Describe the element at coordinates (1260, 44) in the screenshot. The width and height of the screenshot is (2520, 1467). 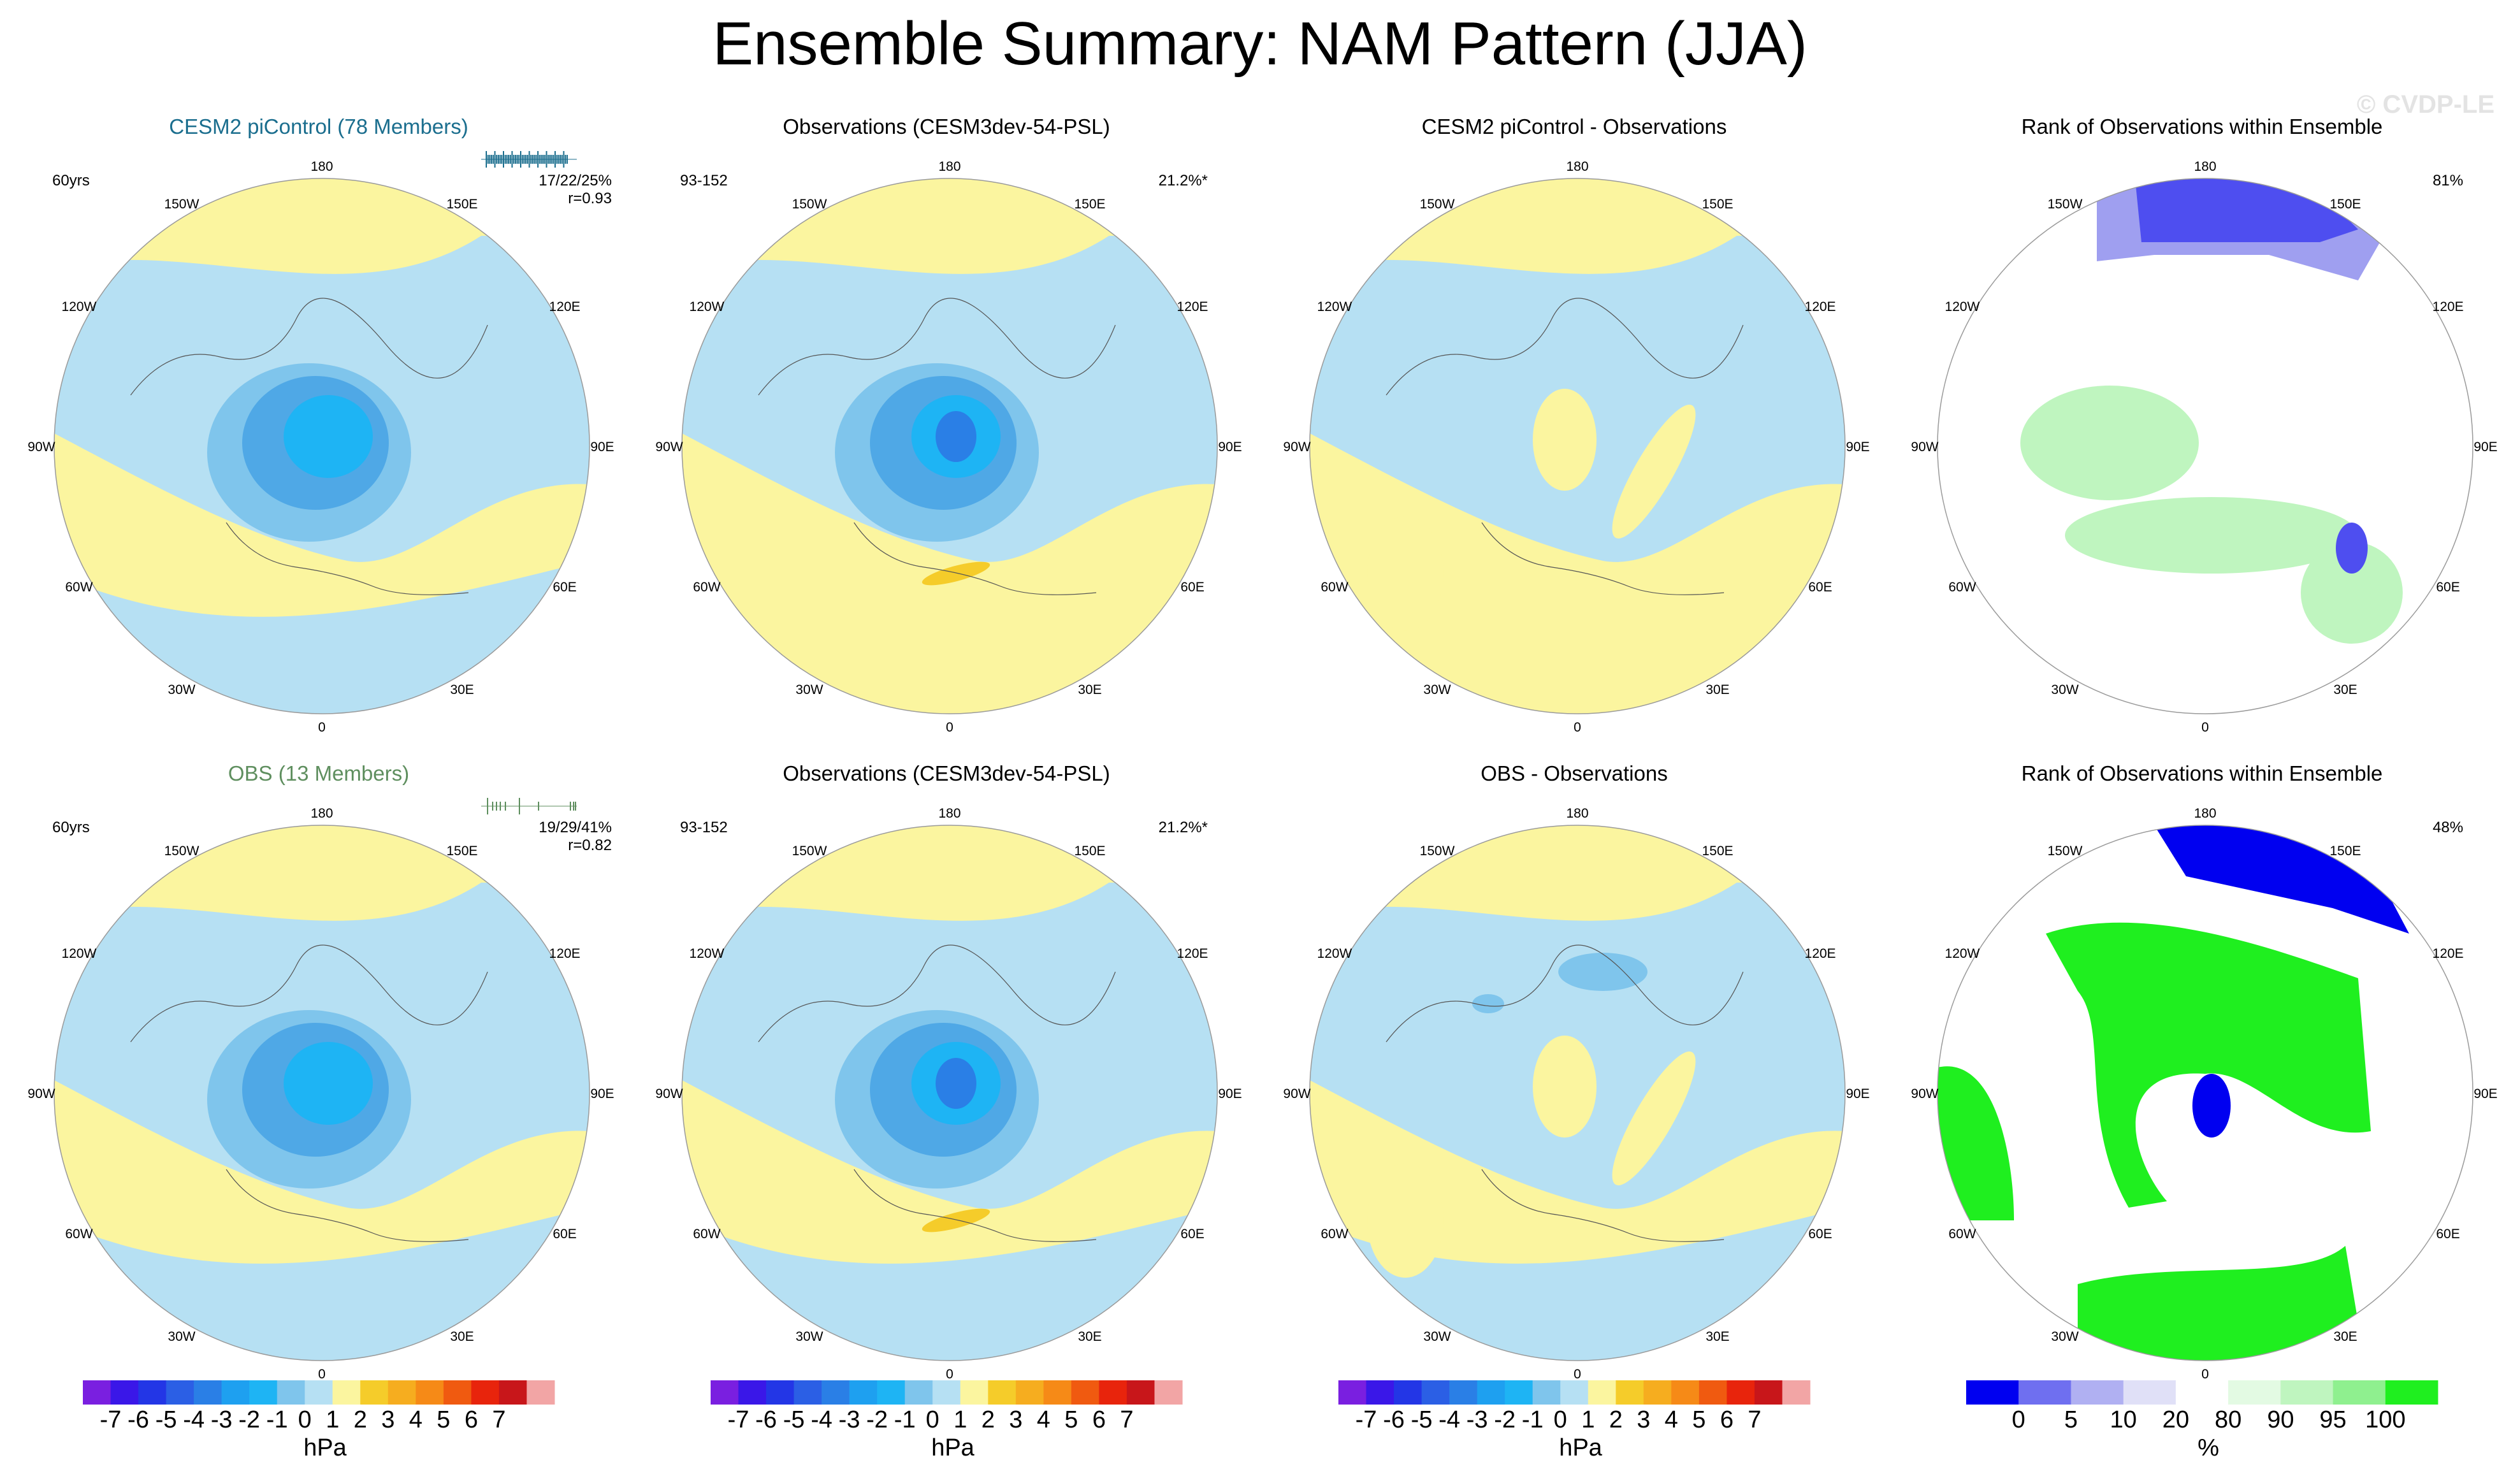
I see `figure-title: Ensemble Summary: NAM Pattern (JJA)` at that location.